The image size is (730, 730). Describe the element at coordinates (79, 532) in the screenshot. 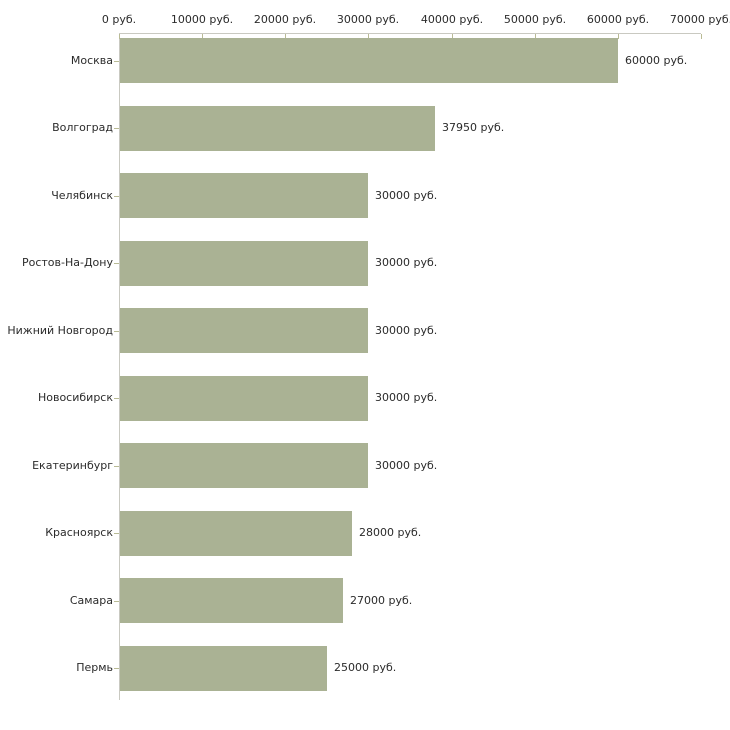

I see `category-label: Красноярск` at that location.